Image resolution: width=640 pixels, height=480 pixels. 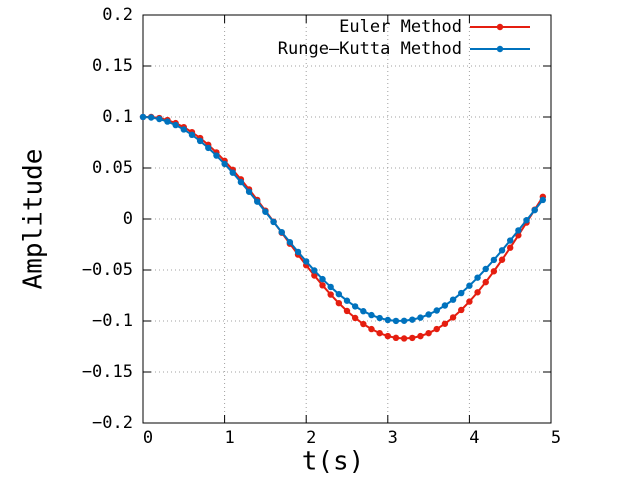 I want to click on y-tick-label: 0, so click(x=128, y=219).